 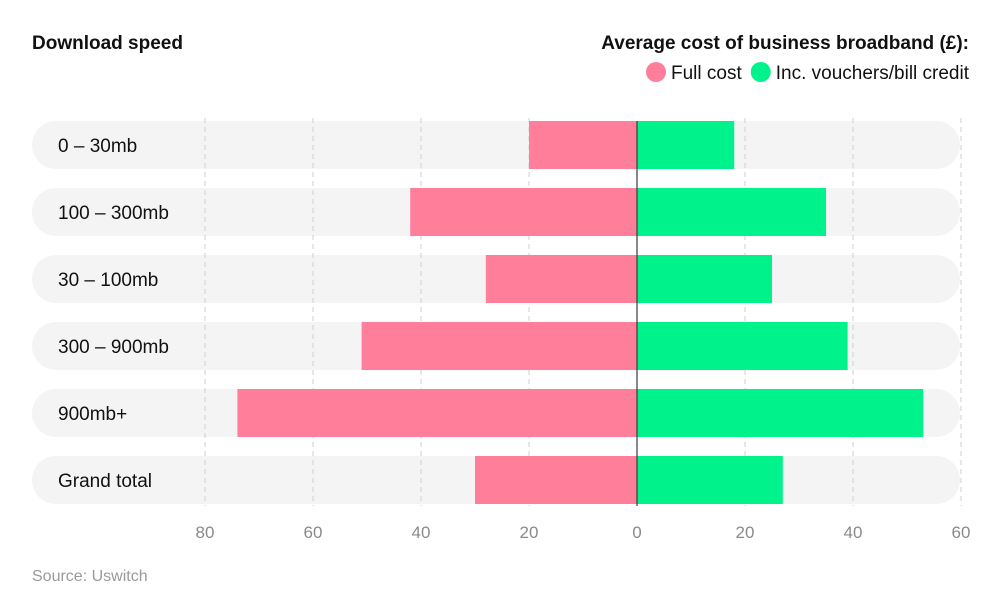 What do you see at coordinates (780, 413) in the screenshot?
I see `bar-inc-vouchers-bill-credit-900mb` at bounding box center [780, 413].